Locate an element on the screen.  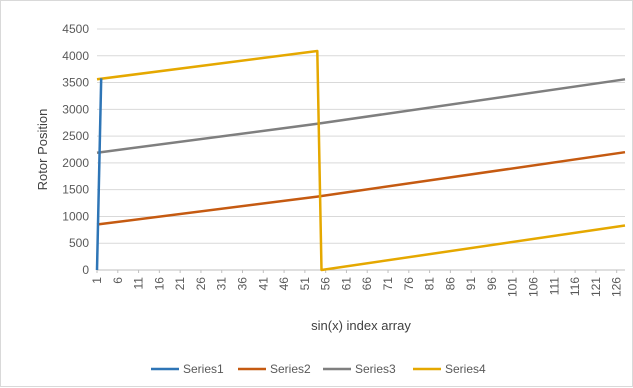
y-tick-label: 1000 is located at coordinates (75, 216).